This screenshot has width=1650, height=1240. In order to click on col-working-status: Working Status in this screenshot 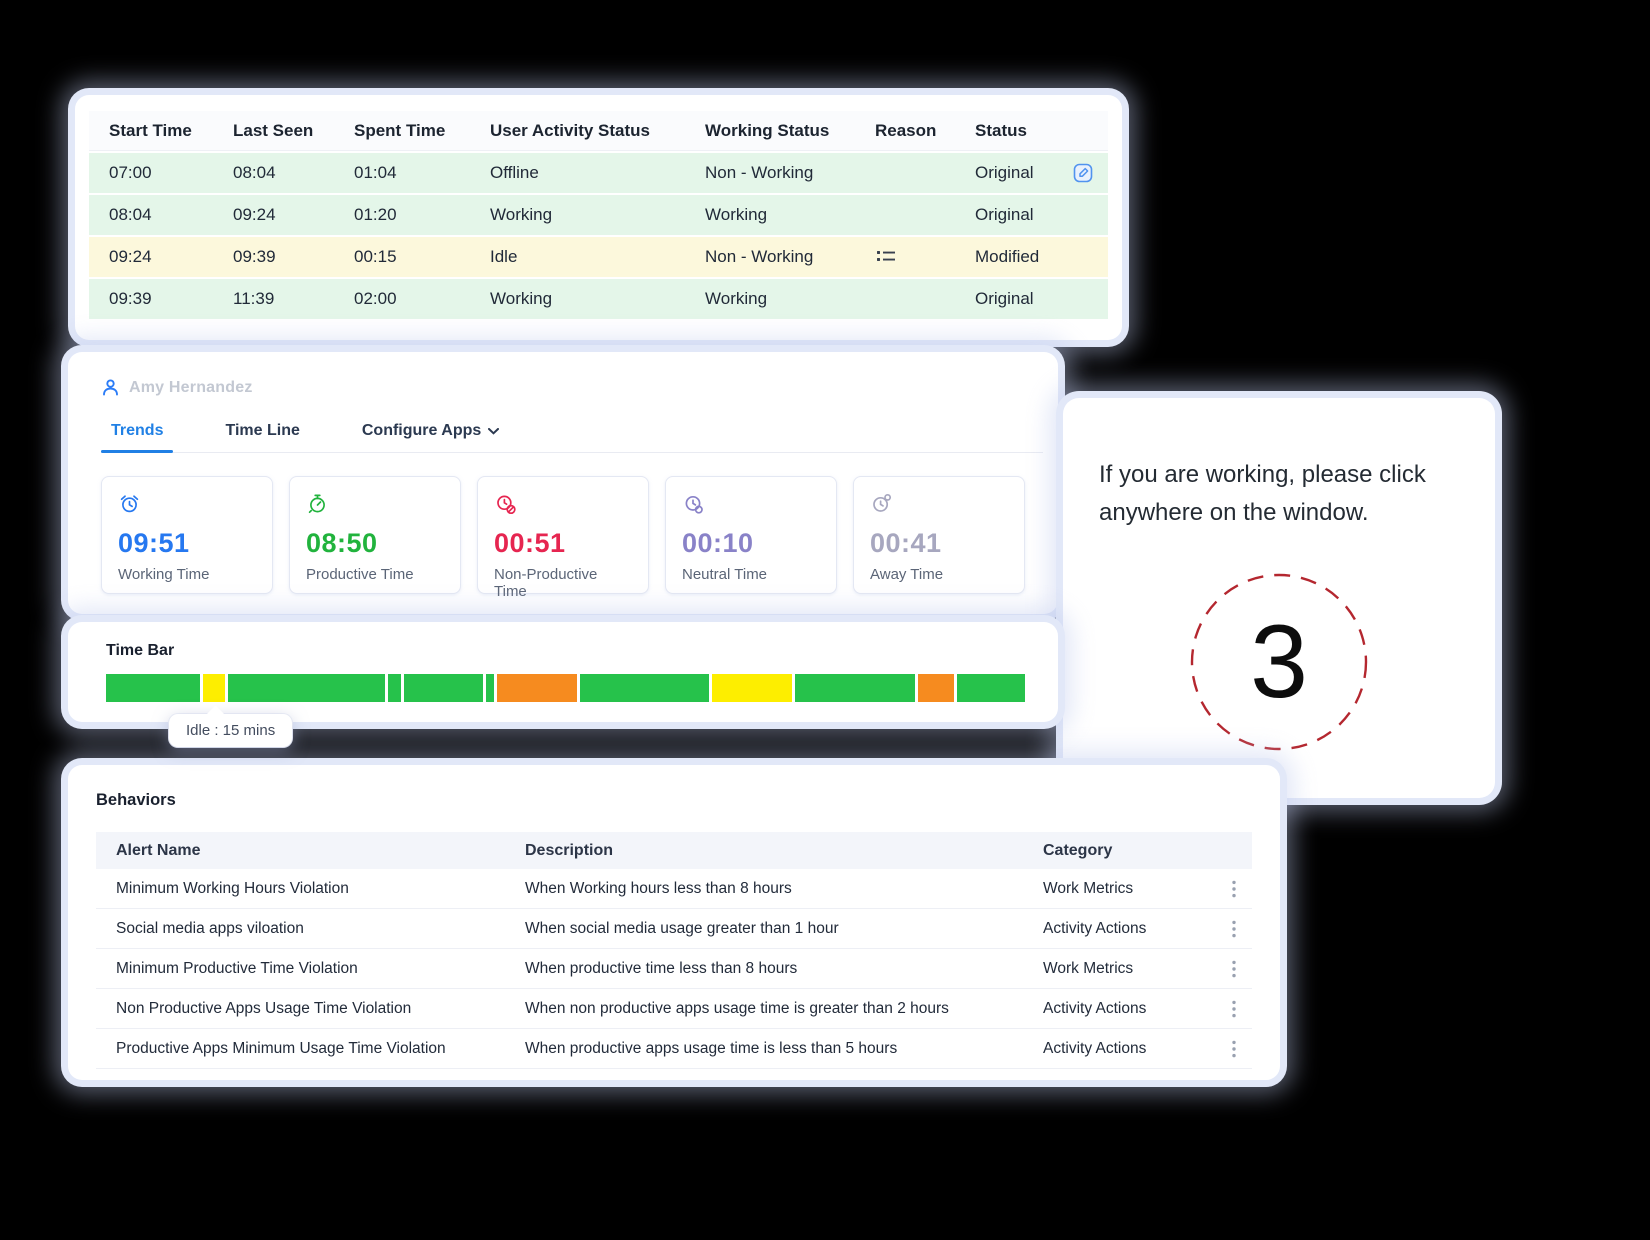, I will do `click(767, 130)`.